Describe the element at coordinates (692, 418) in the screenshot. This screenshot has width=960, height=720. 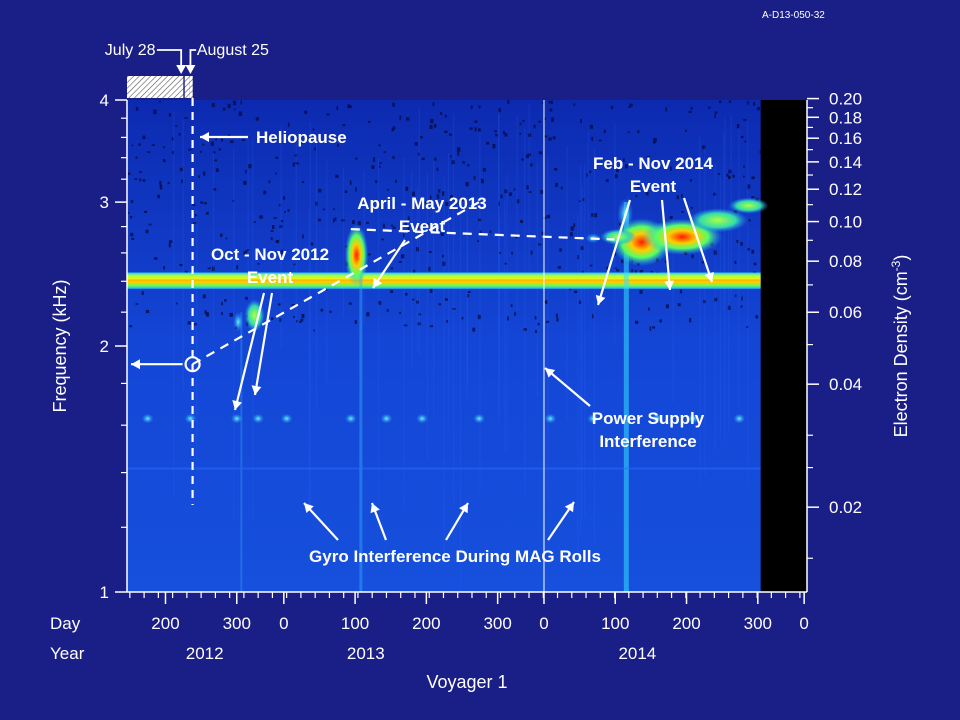
I see `gyro-mark` at that location.